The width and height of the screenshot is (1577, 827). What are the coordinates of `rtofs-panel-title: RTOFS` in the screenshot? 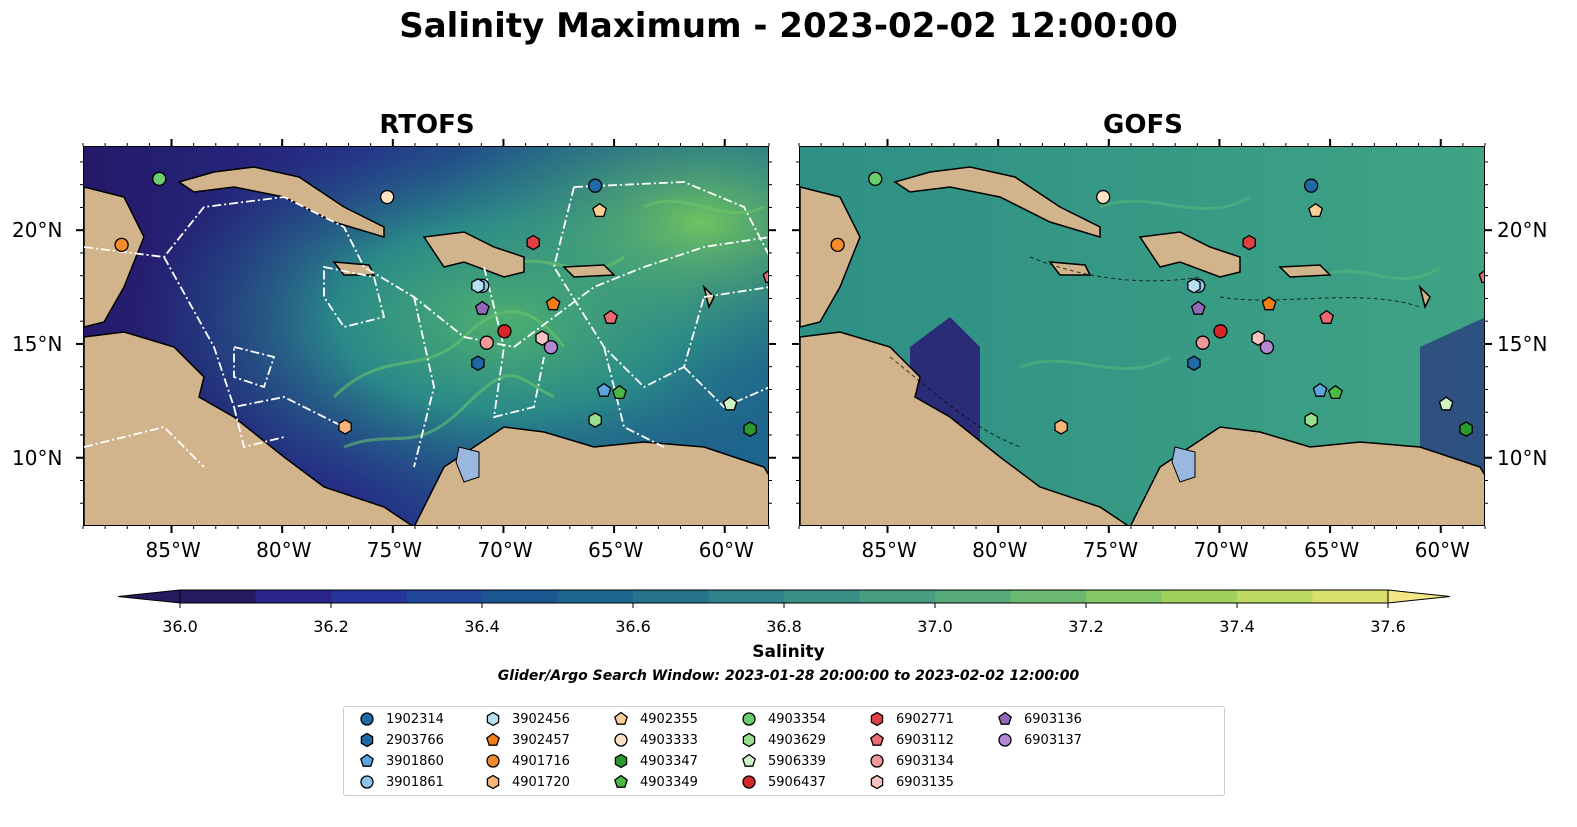 It's located at (427, 125).